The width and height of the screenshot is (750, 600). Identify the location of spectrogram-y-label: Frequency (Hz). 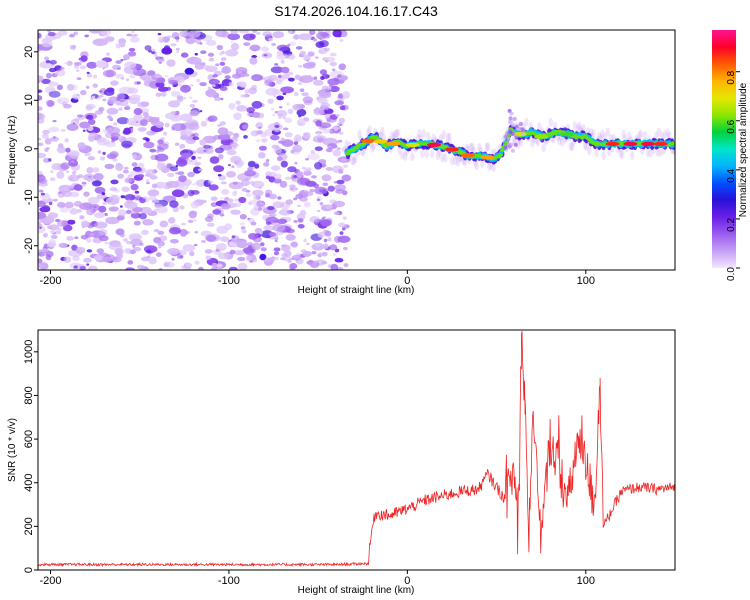
(12, 150).